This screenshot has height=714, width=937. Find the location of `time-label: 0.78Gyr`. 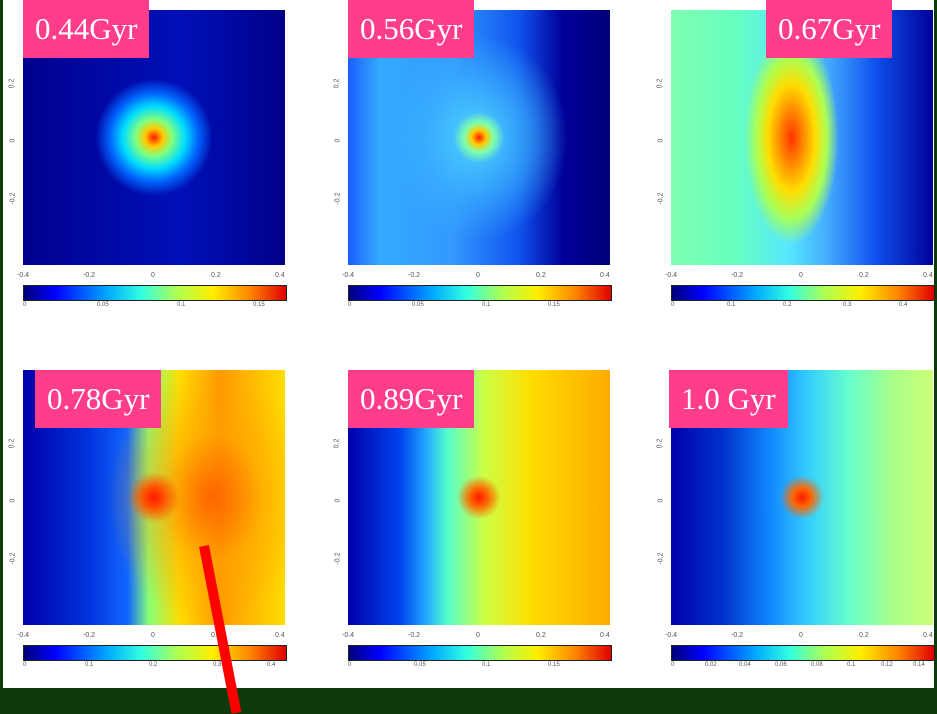

time-label: 0.78Gyr is located at coordinates (98, 399).